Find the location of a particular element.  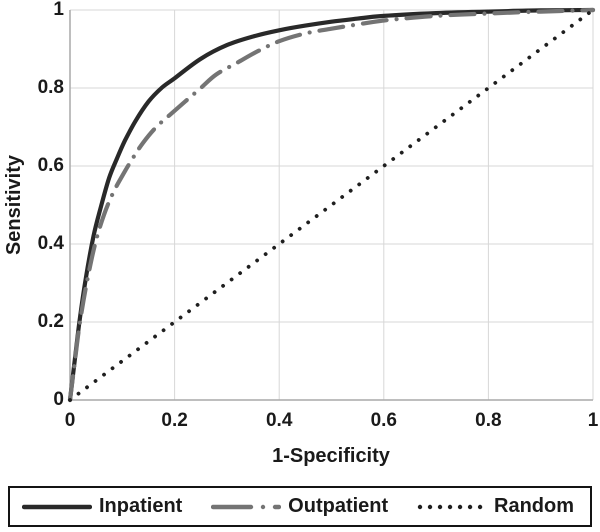

x-tick-label: 0.4 is located at coordinates (279, 420).